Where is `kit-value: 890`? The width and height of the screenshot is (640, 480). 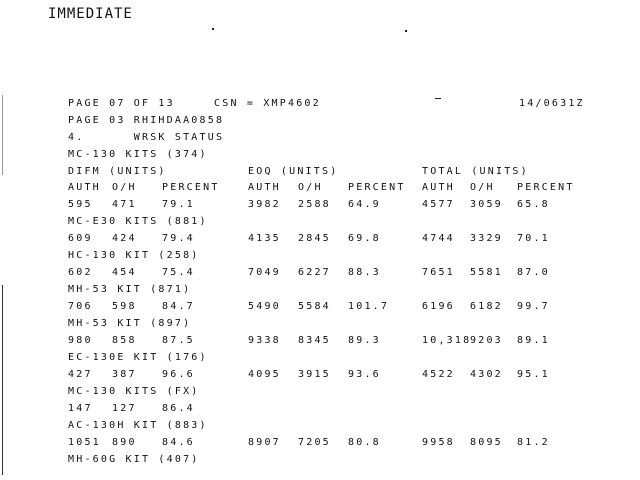
kit-value: 890 is located at coordinates (124, 442).